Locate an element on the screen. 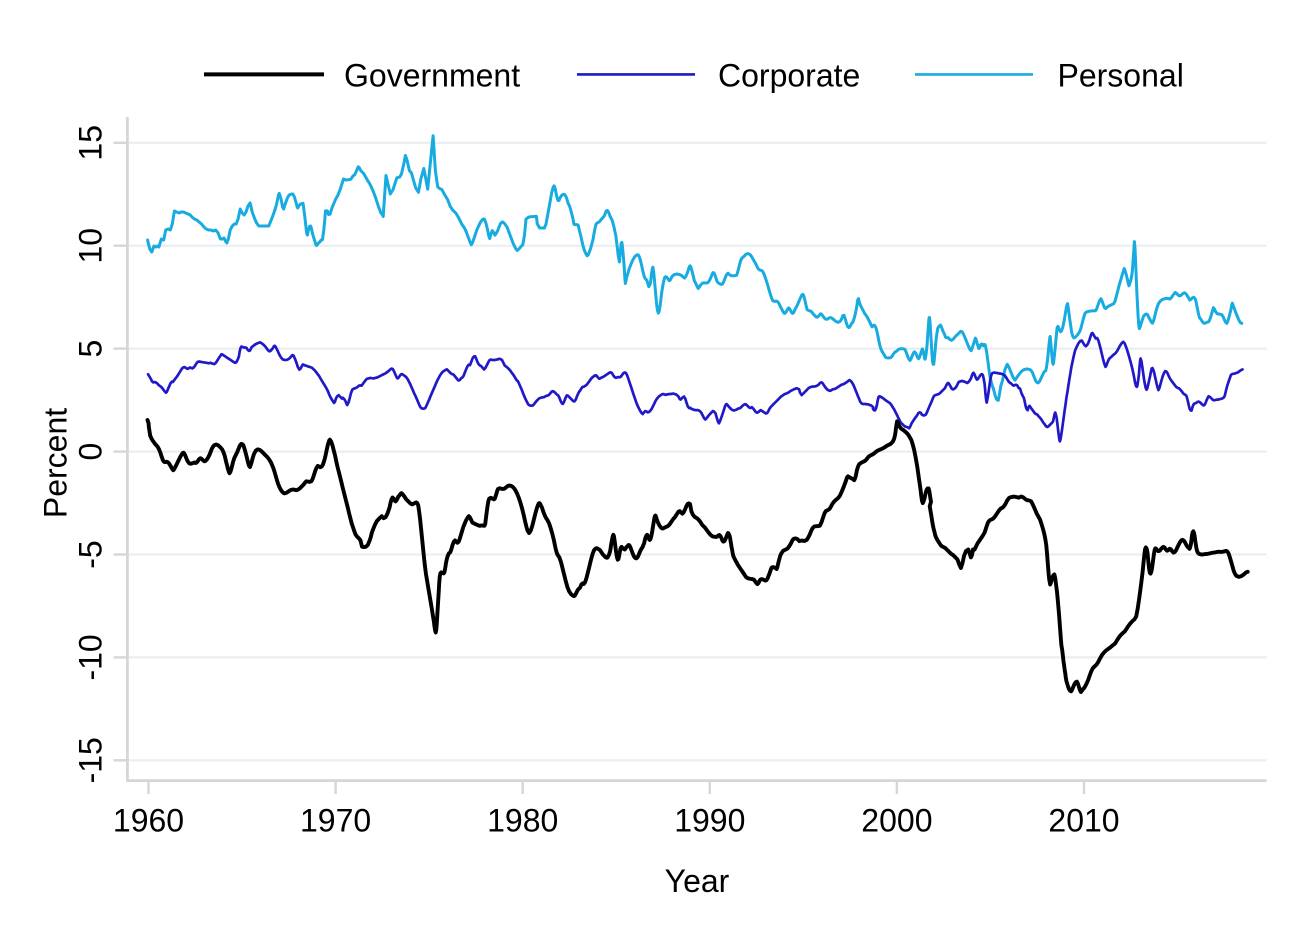 Image resolution: width=1300 pixels, height=938 pixels. svg-text: 15 is located at coordinates (91, 143).